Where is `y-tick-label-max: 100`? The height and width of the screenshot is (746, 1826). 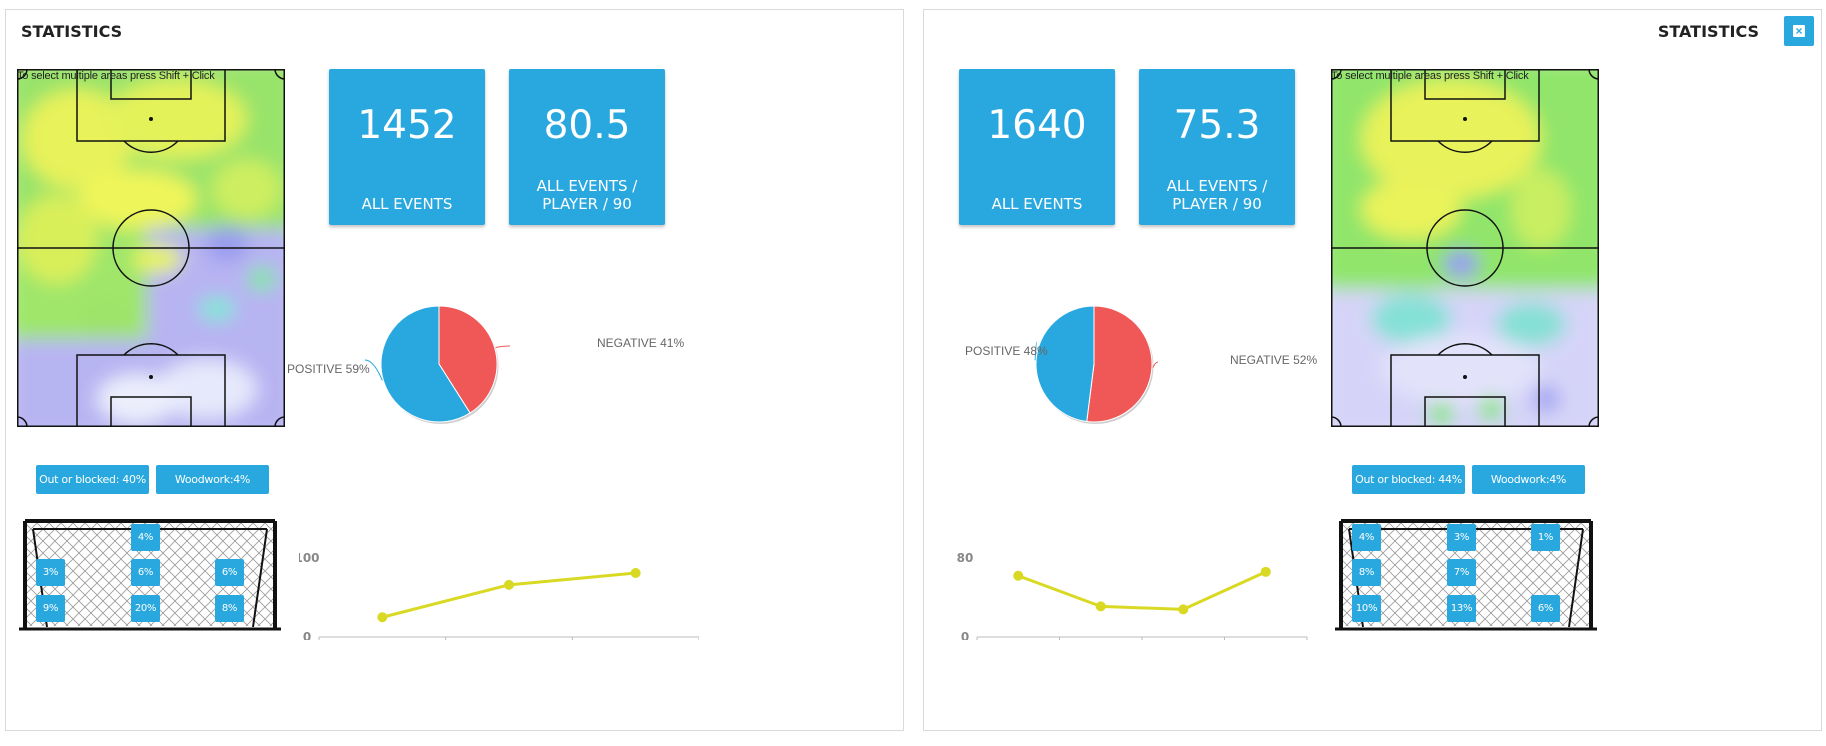 y-tick-label-max: 100 is located at coordinates (309, 558).